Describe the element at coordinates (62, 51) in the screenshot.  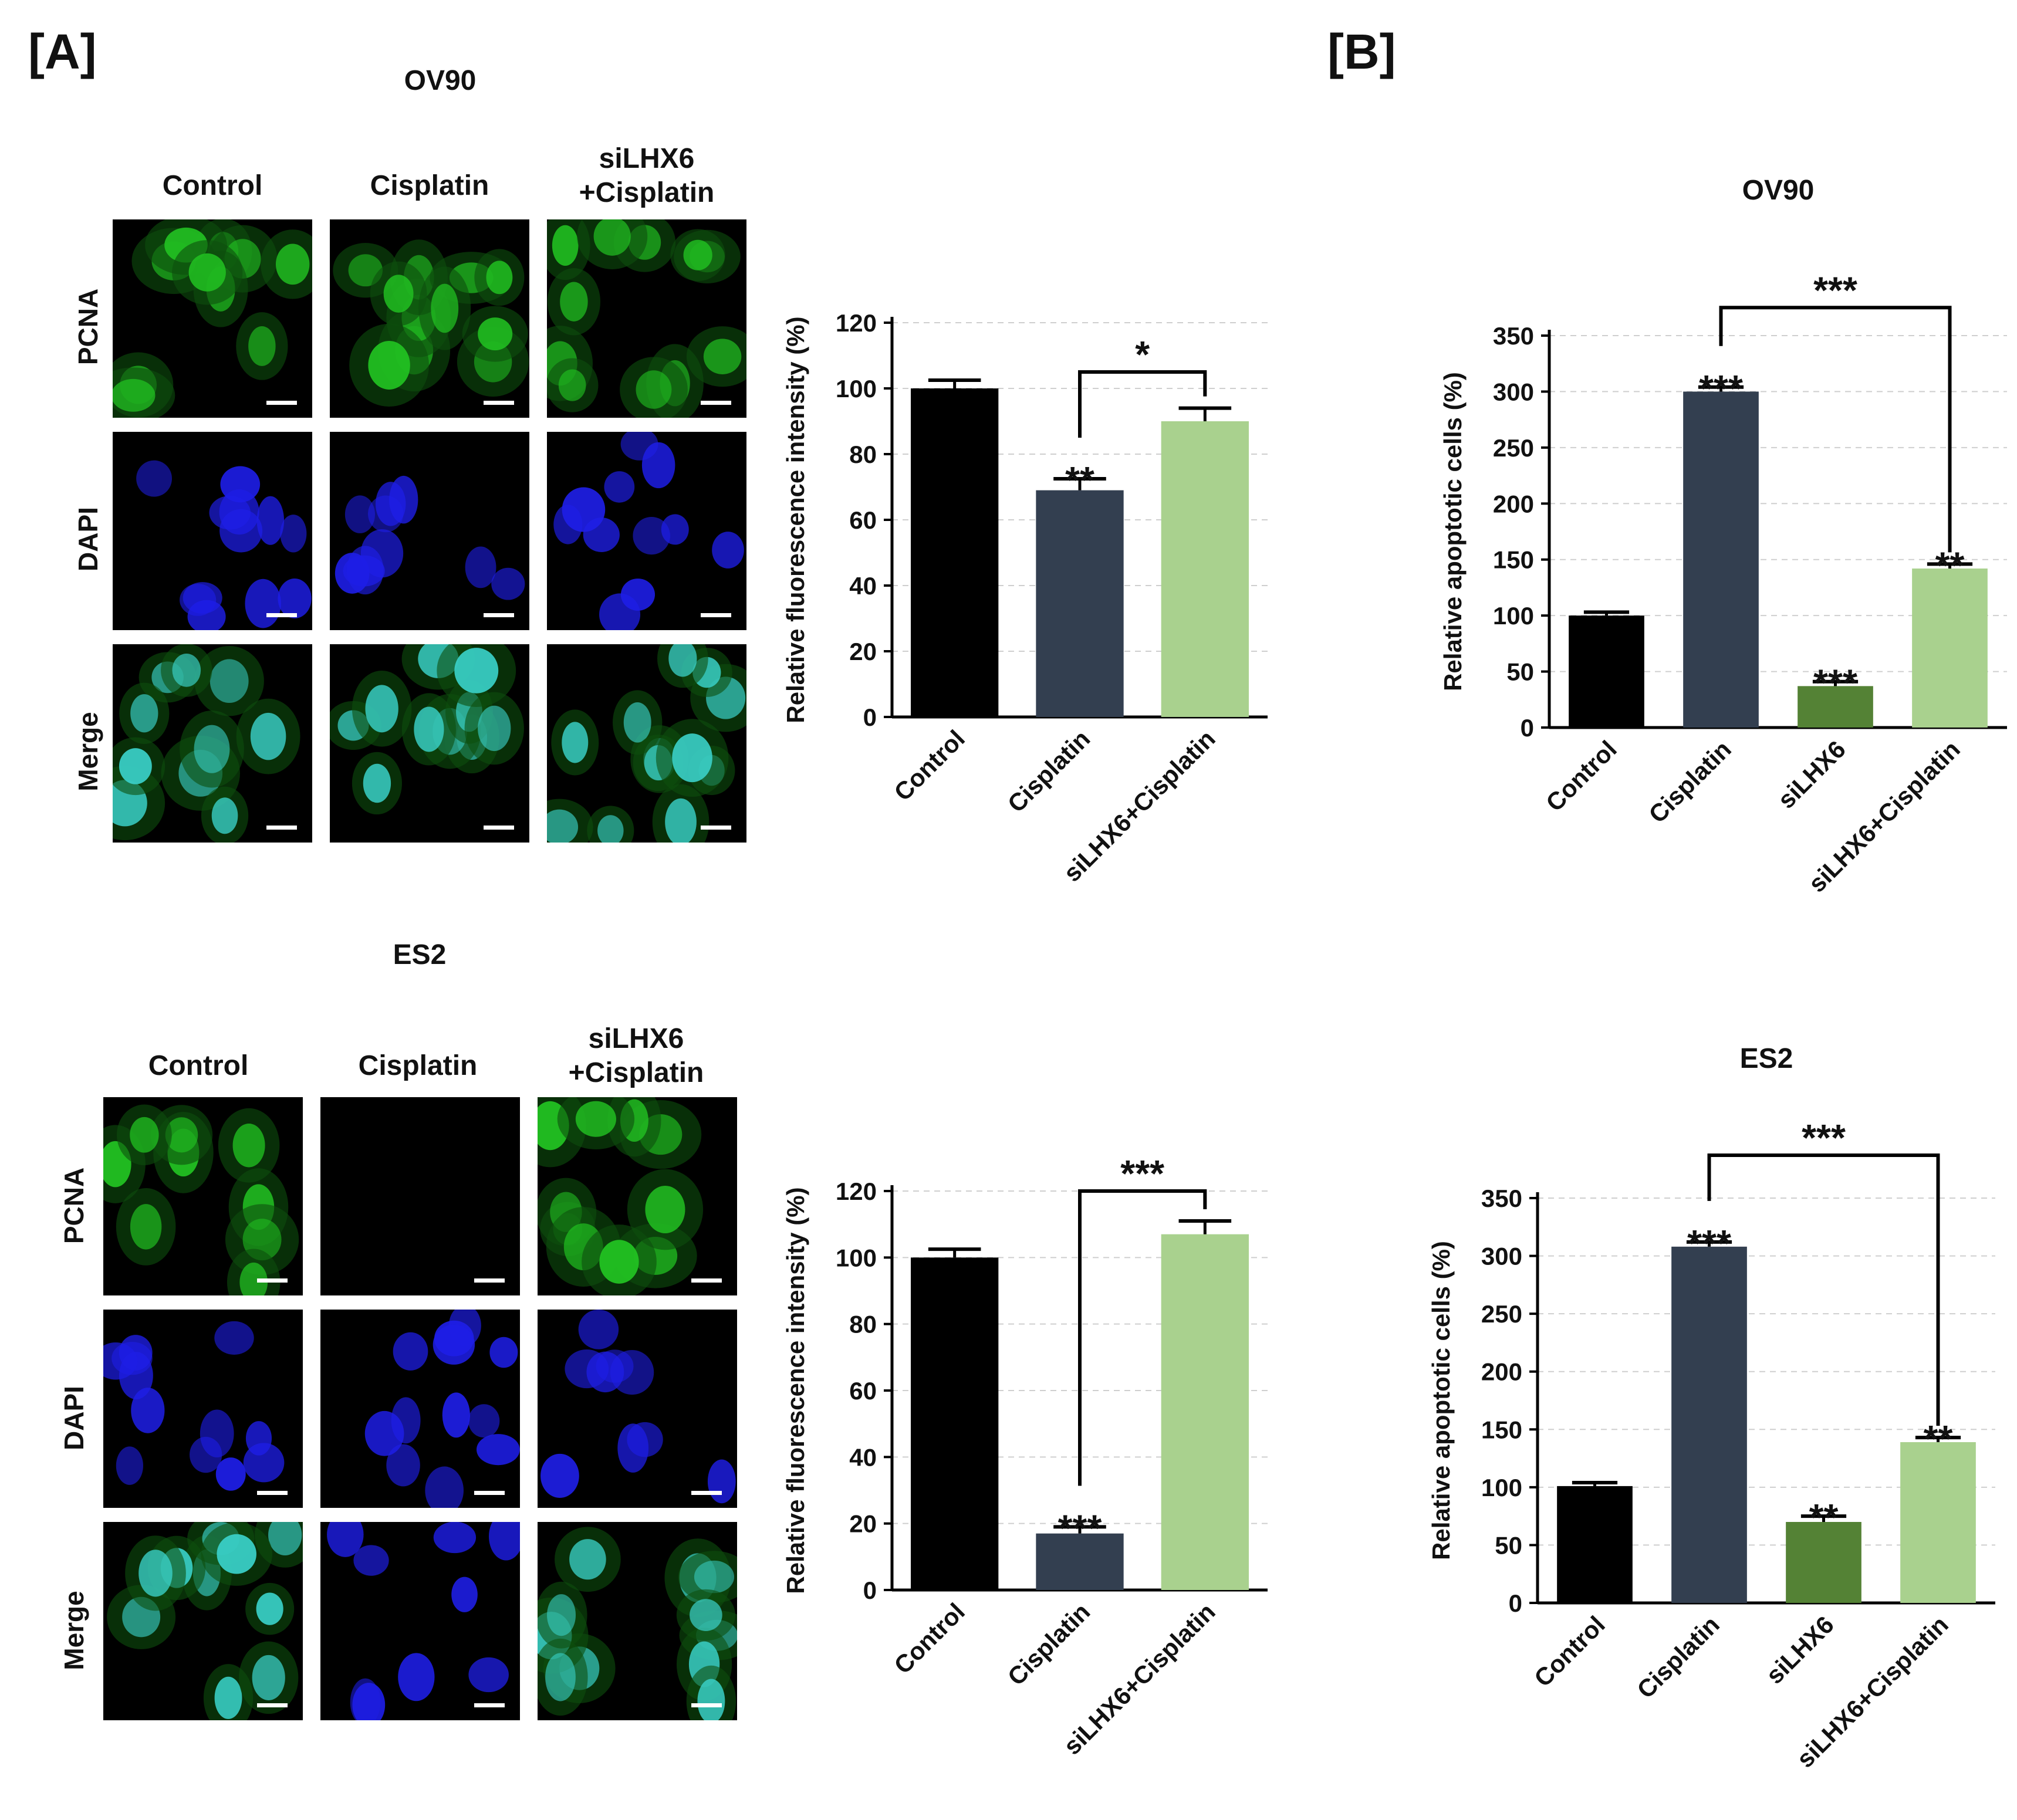
I see `panel-letter-a: [A]` at that location.